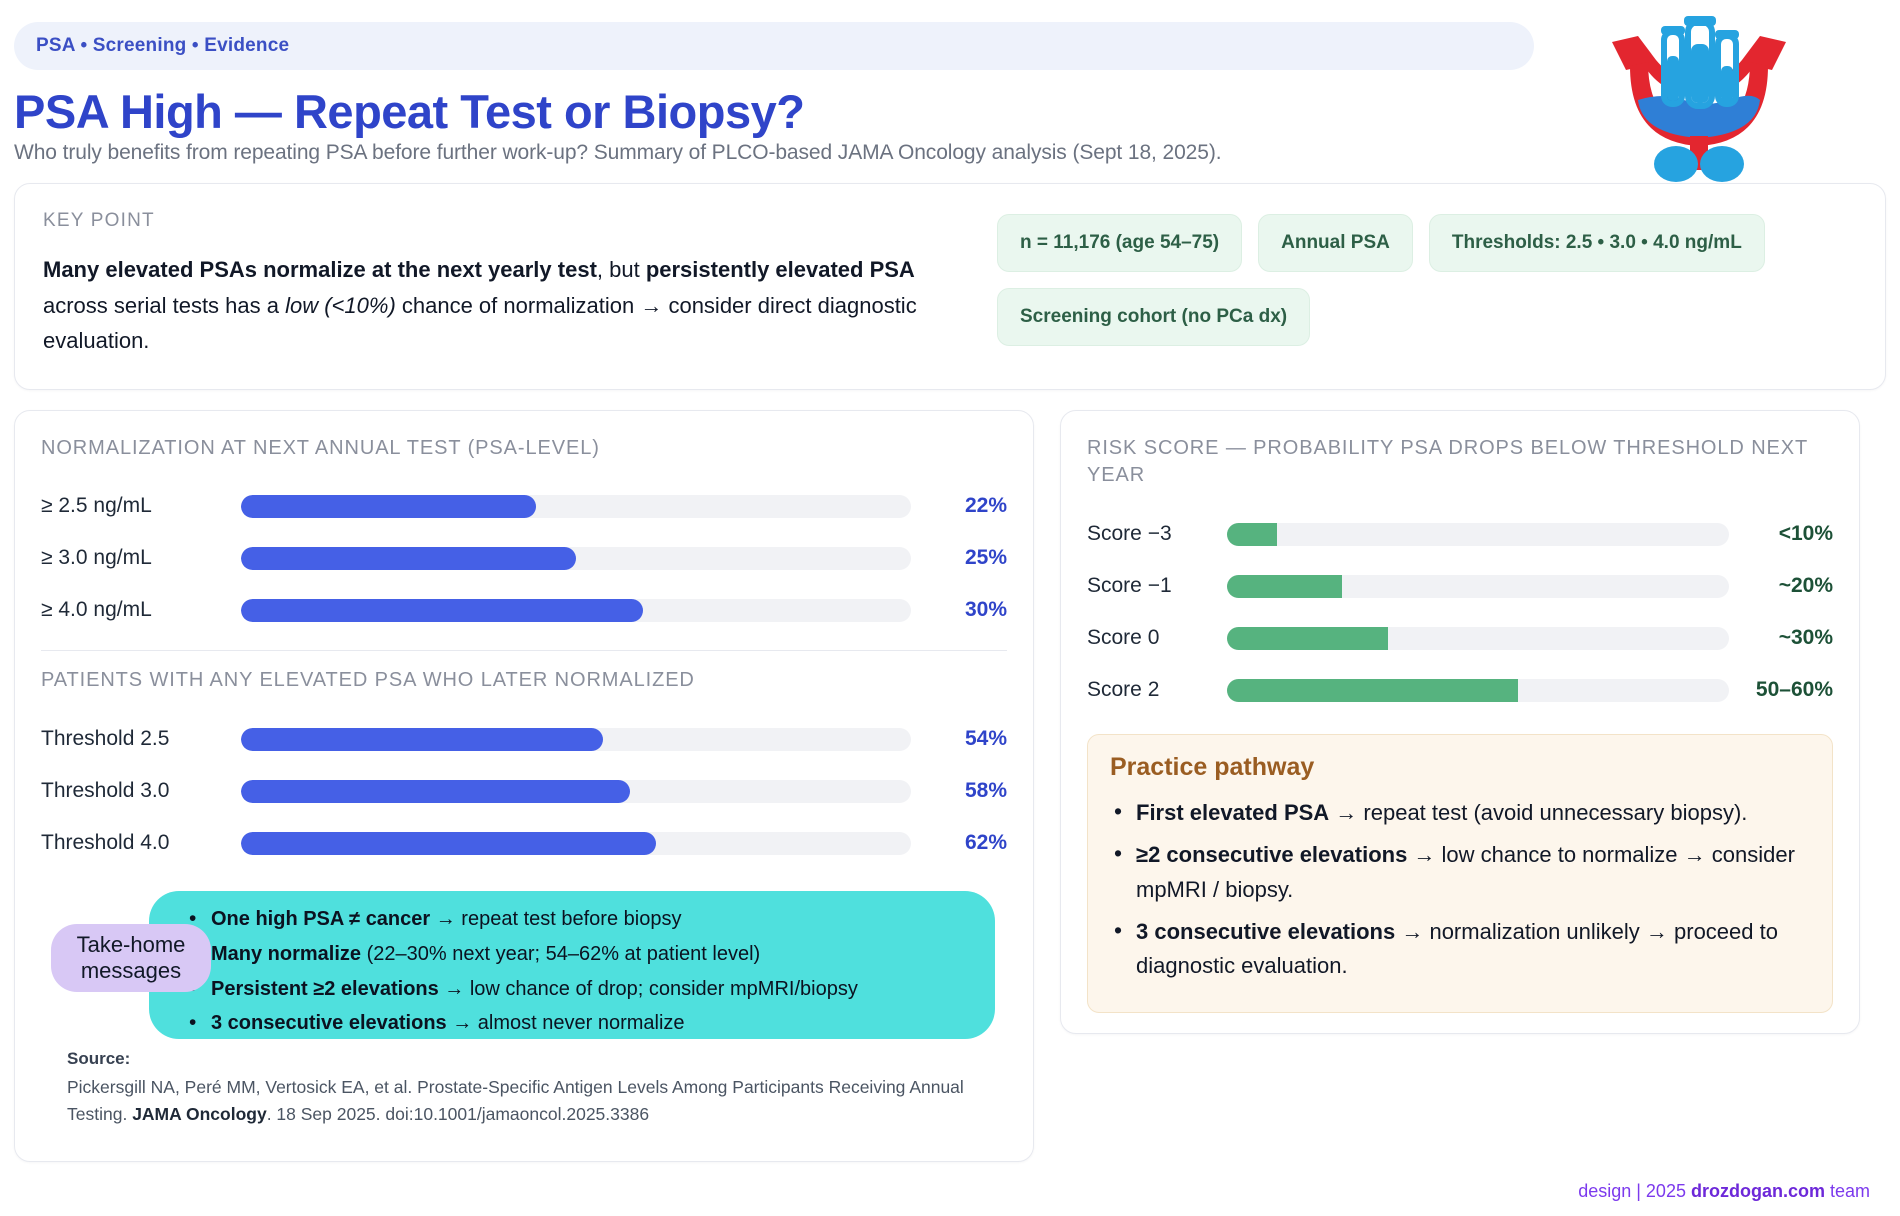  Describe the element at coordinates (985, 739) in the screenshot. I see `bar-value: 54%` at that location.